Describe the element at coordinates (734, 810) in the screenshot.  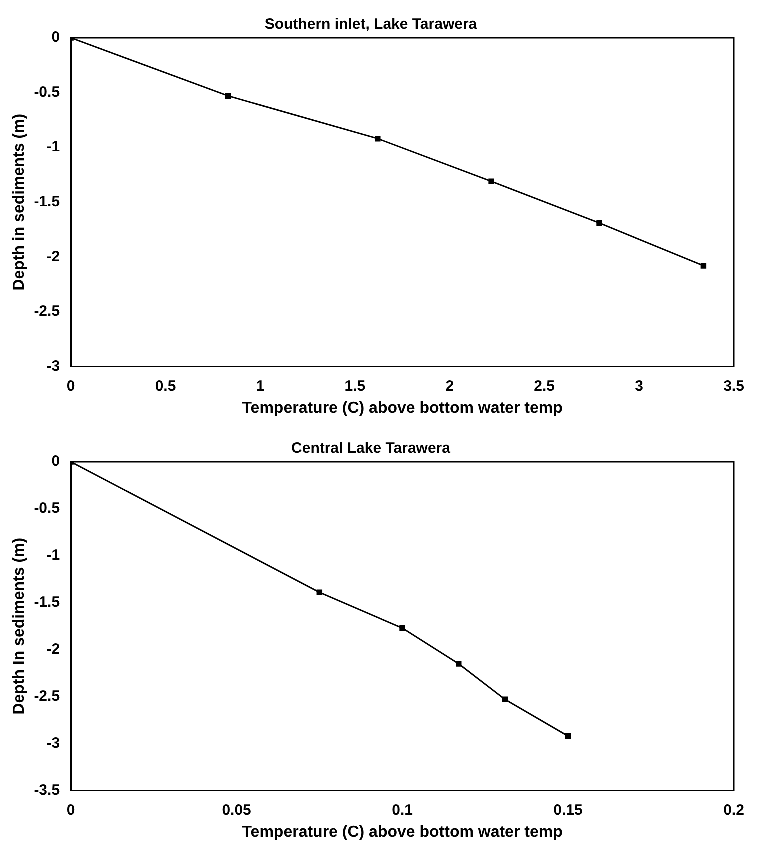
I see `x-tick-label: 0.2` at that location.